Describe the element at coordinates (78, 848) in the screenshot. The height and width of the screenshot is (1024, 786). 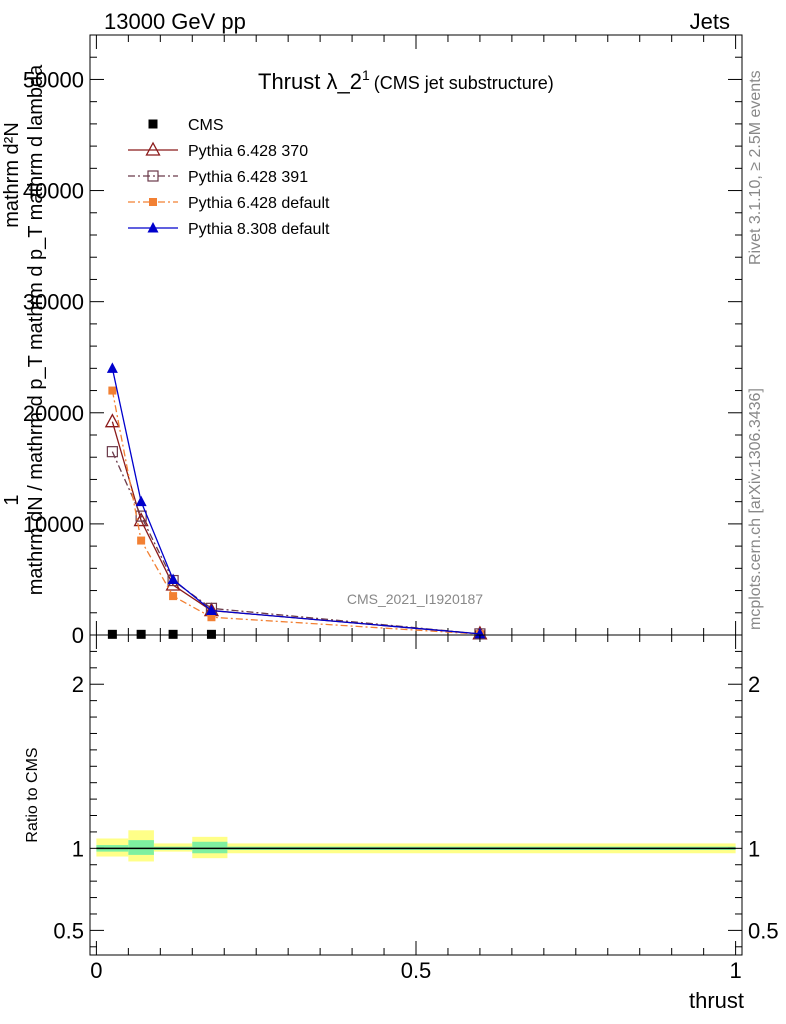
I see `ratio-y-tick-label: 1` at that location.